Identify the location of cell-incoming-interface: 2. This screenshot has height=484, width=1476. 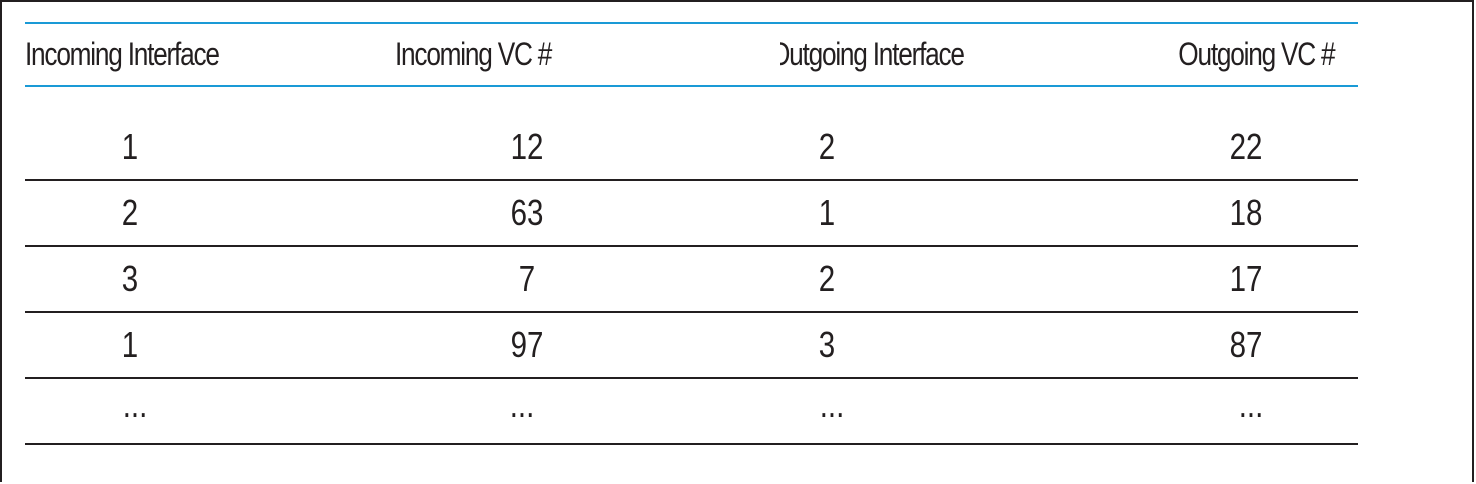
(130, 212).